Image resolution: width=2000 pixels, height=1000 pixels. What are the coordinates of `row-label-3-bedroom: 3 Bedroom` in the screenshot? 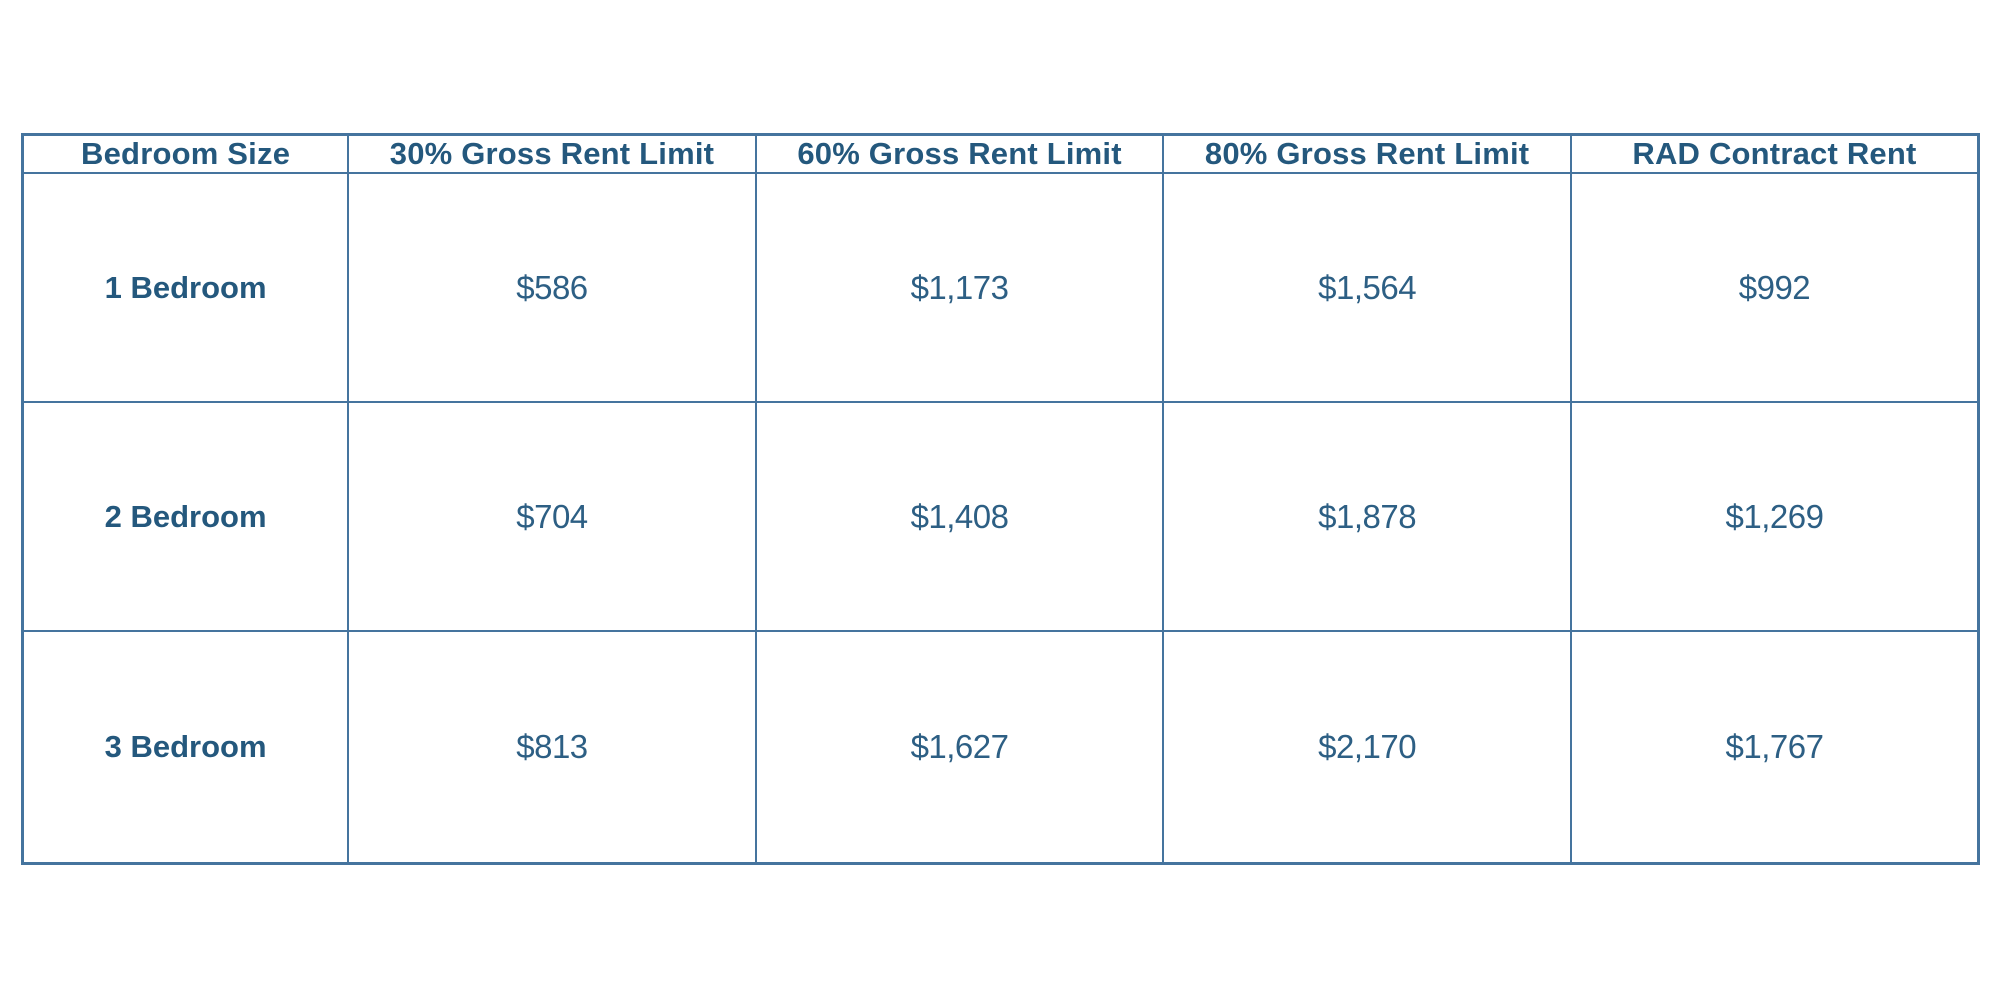 It's located at (185, 747).